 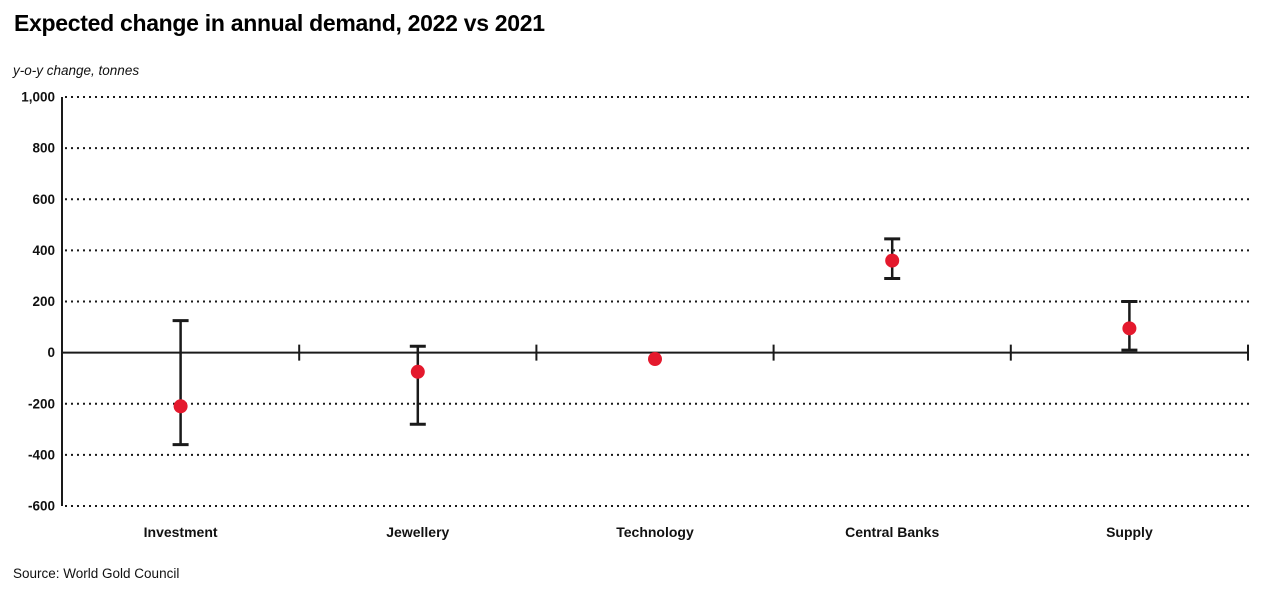 I want to click on x-axis-category-label: Investment, so click(x=181, y=532).